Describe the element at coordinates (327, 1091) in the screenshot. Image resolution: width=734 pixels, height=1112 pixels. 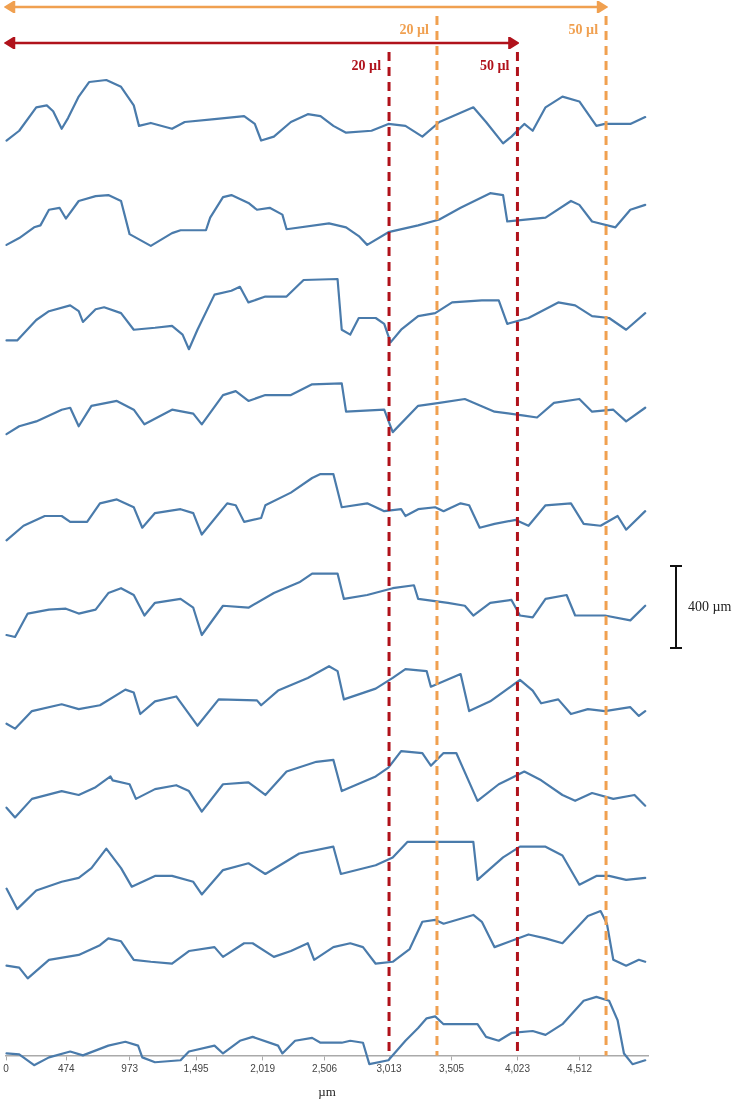
I see `x-axis-title: µm` at that location.